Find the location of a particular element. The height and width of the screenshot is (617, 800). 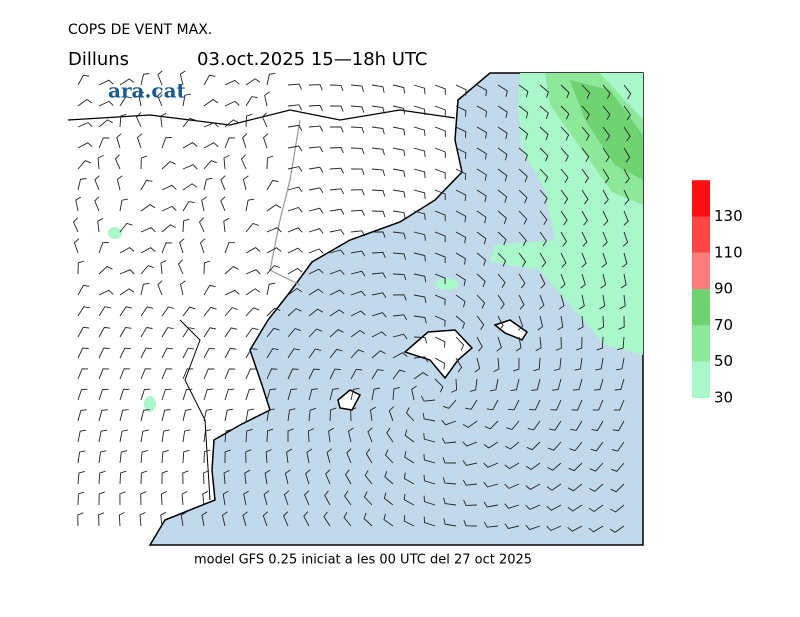

legend-label: 110 is located at coordinates (728, 252).